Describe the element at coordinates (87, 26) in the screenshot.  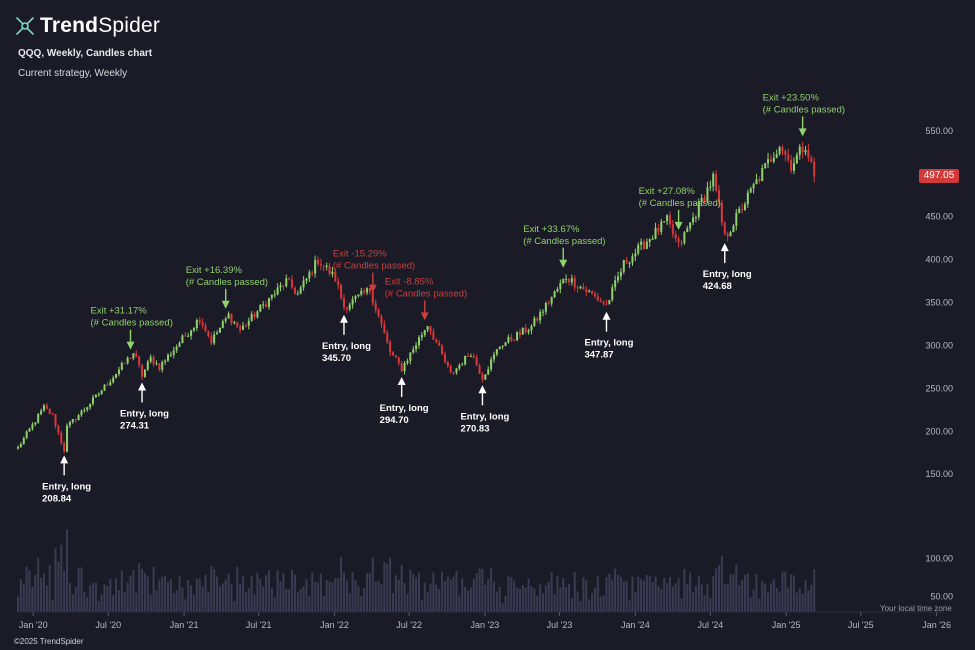
I see `trendspider-logo: TrendSpider` at that location.